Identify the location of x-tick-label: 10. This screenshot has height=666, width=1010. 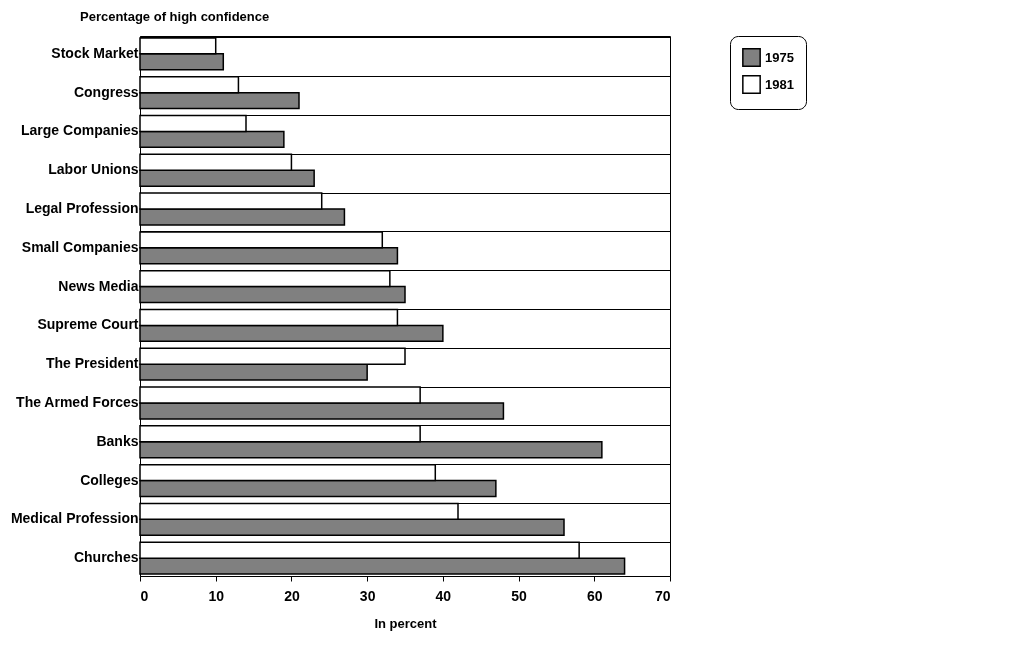
(216, 595).